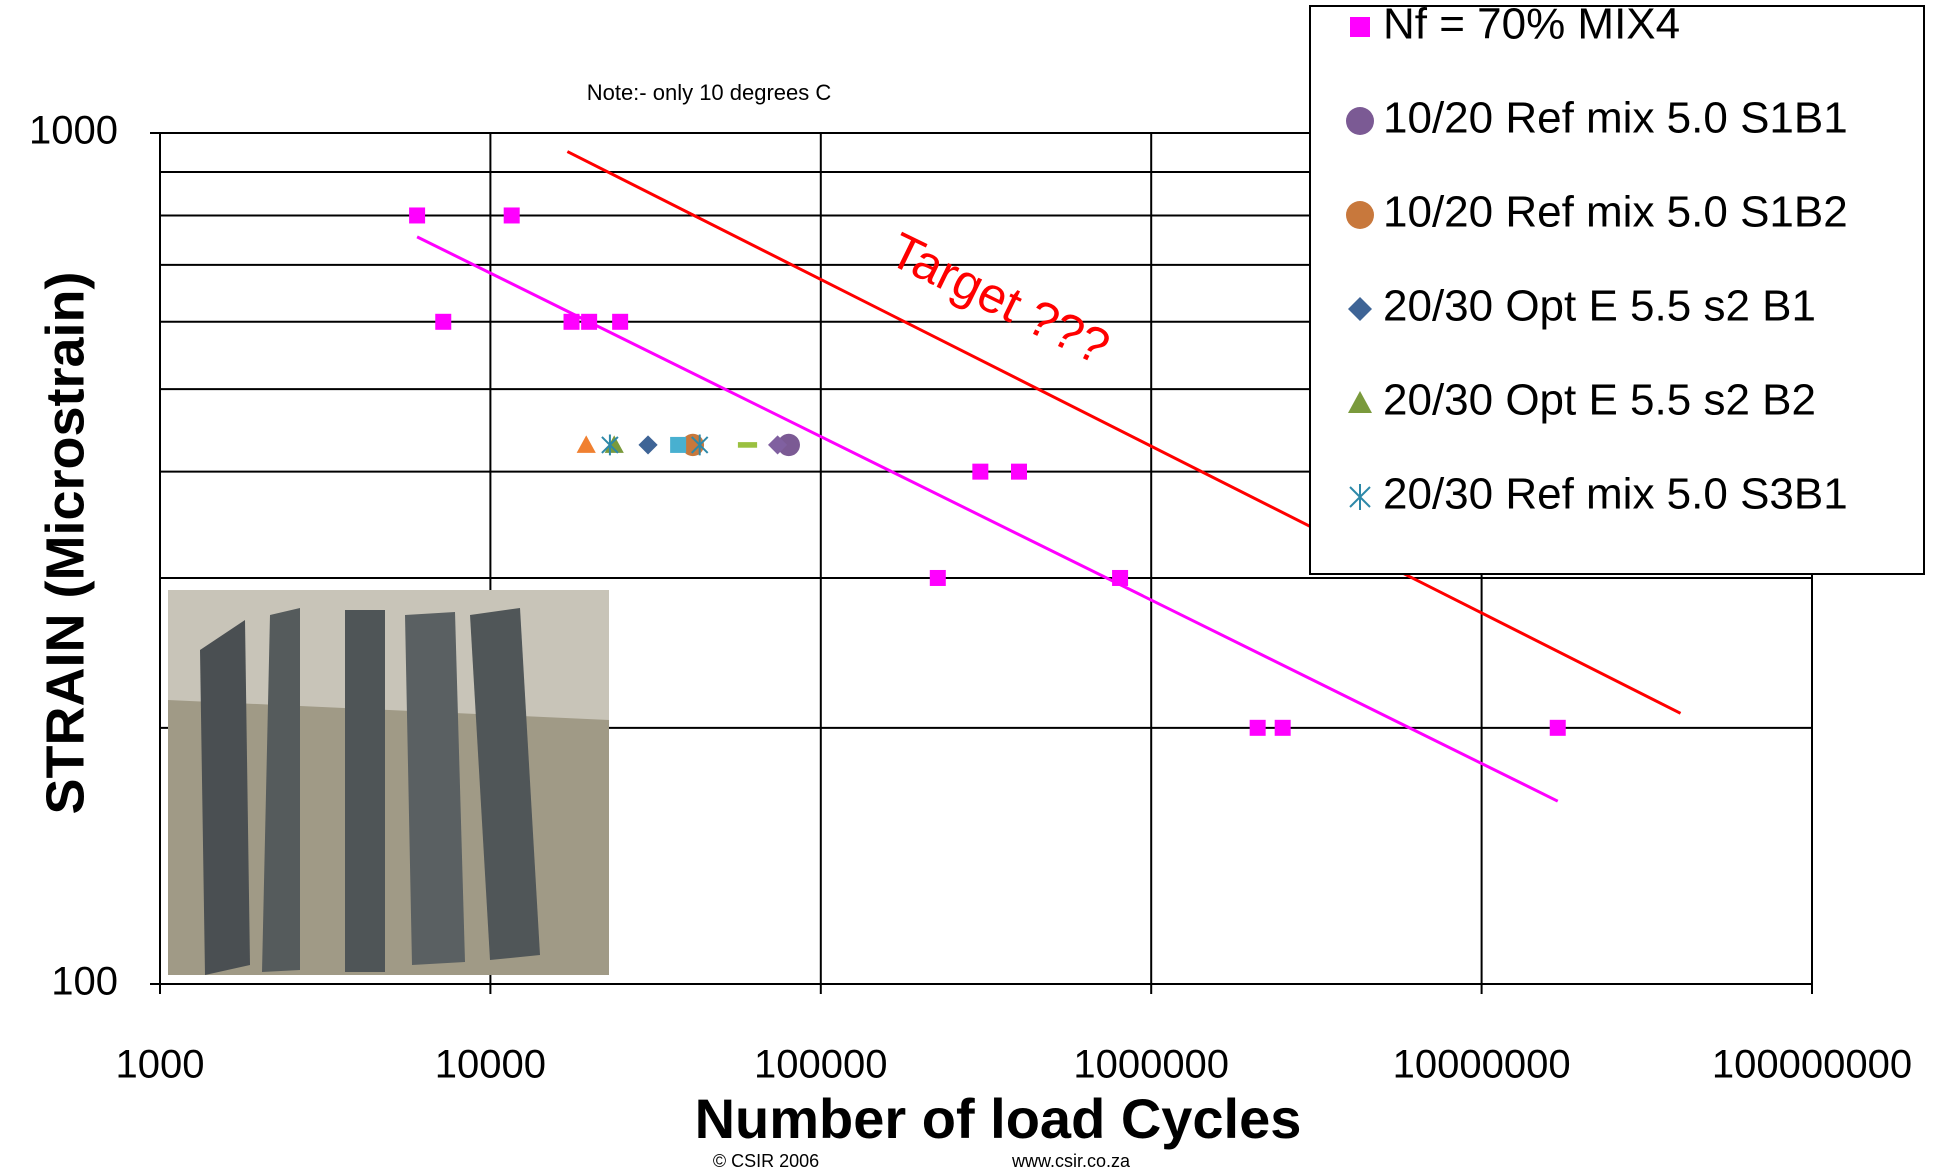 The image size is (1934, 1172). Describe the element at coordinates (73, 131) in the screenshot. I see `y-tick-label: 1000` at that location.